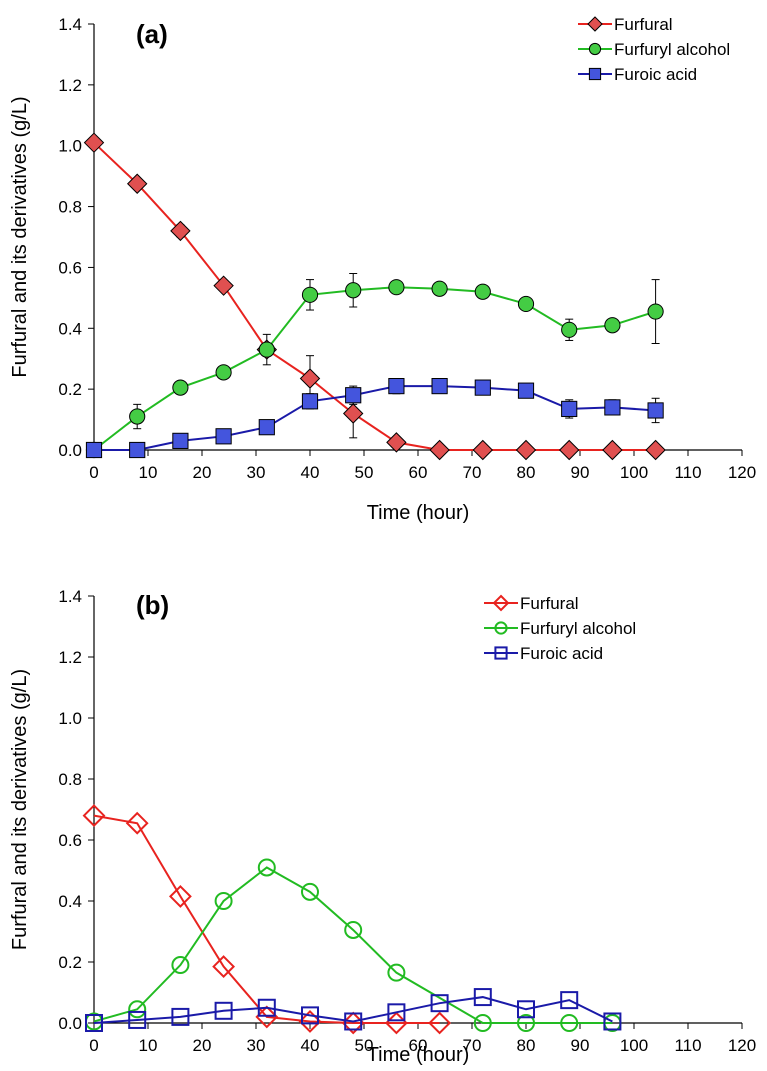 The height and width of the screenshot is (1071, 767). I want to click on x-tick-label: 110, so click(687, 472).